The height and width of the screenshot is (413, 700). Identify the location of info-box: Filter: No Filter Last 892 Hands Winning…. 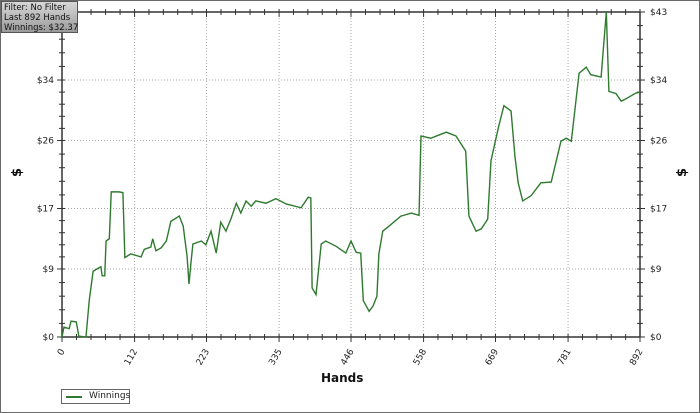
(39, 17).